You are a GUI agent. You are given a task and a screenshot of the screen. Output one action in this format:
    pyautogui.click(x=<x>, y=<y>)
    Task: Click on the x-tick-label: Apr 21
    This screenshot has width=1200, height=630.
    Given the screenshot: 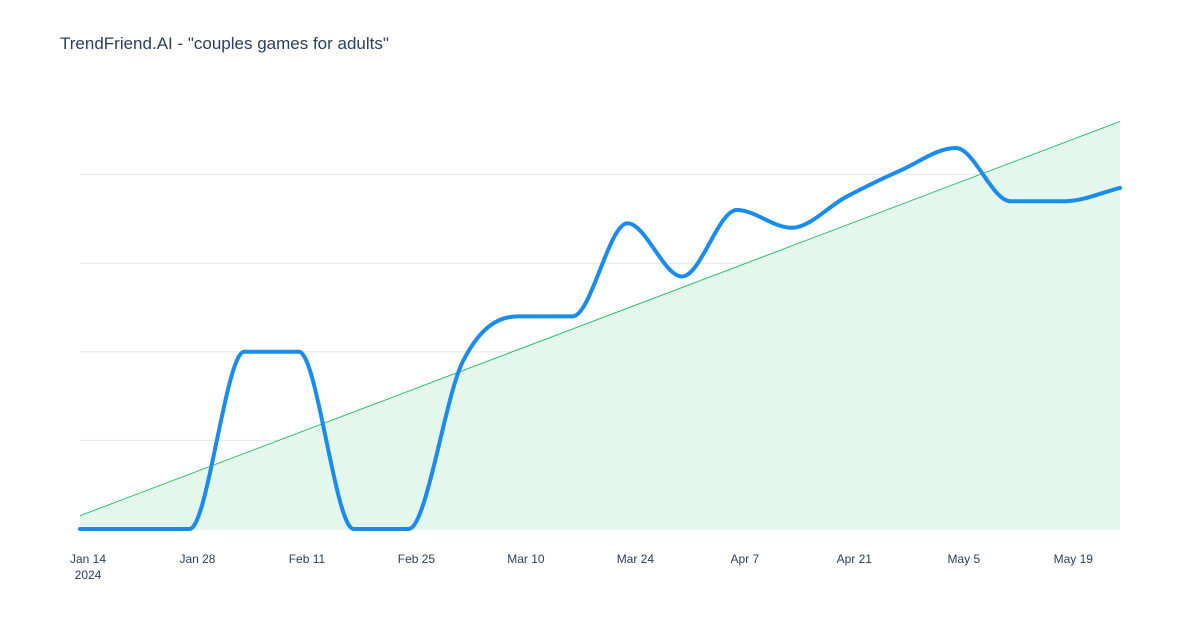 What is the action you would take?
    pyautogui.click(x=855, y=559)
    